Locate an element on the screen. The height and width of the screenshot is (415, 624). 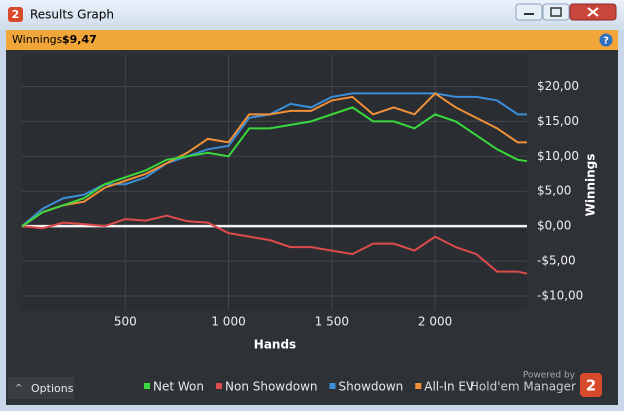
x-axis-label: Hands is located at coordinates (275, 345).